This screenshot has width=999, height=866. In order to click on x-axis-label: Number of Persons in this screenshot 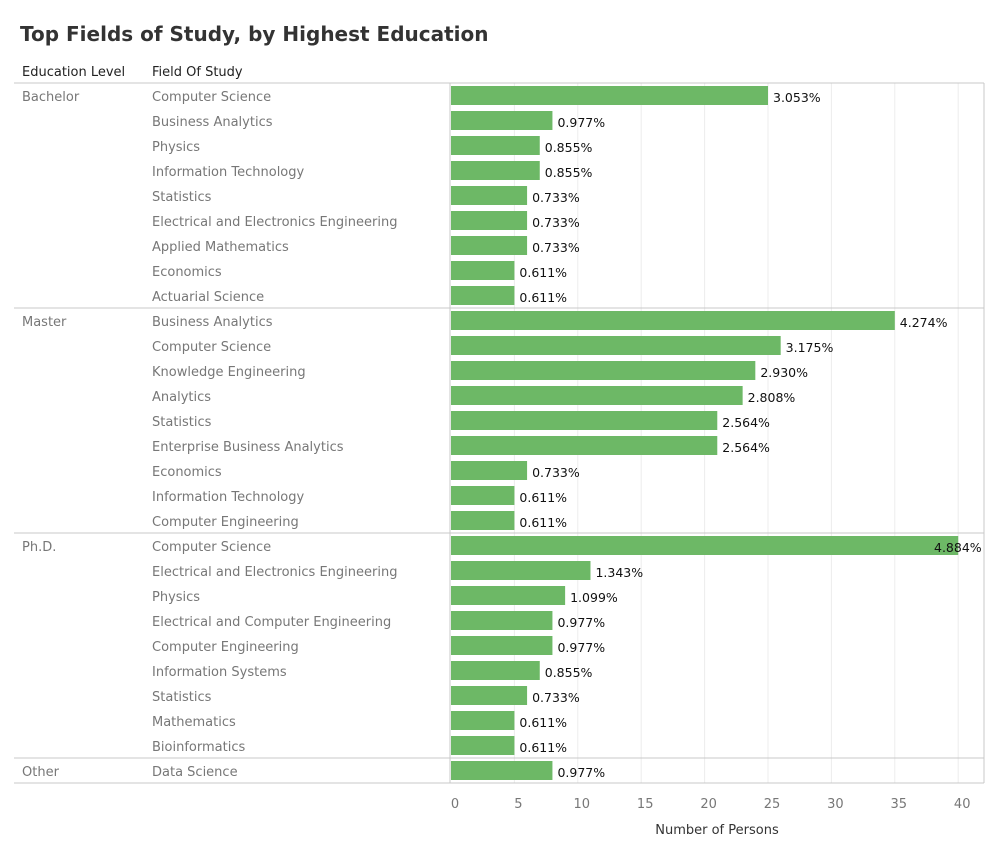, I will do `click(717, 830)`.